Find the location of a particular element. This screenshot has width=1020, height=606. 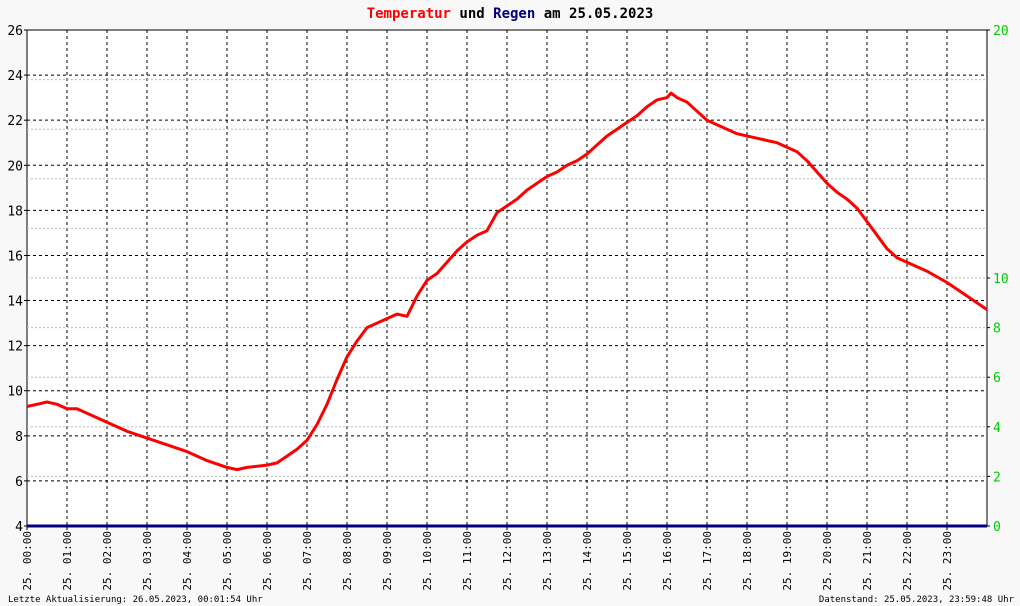

title-part: Regen is located at coordinates (514, 14).